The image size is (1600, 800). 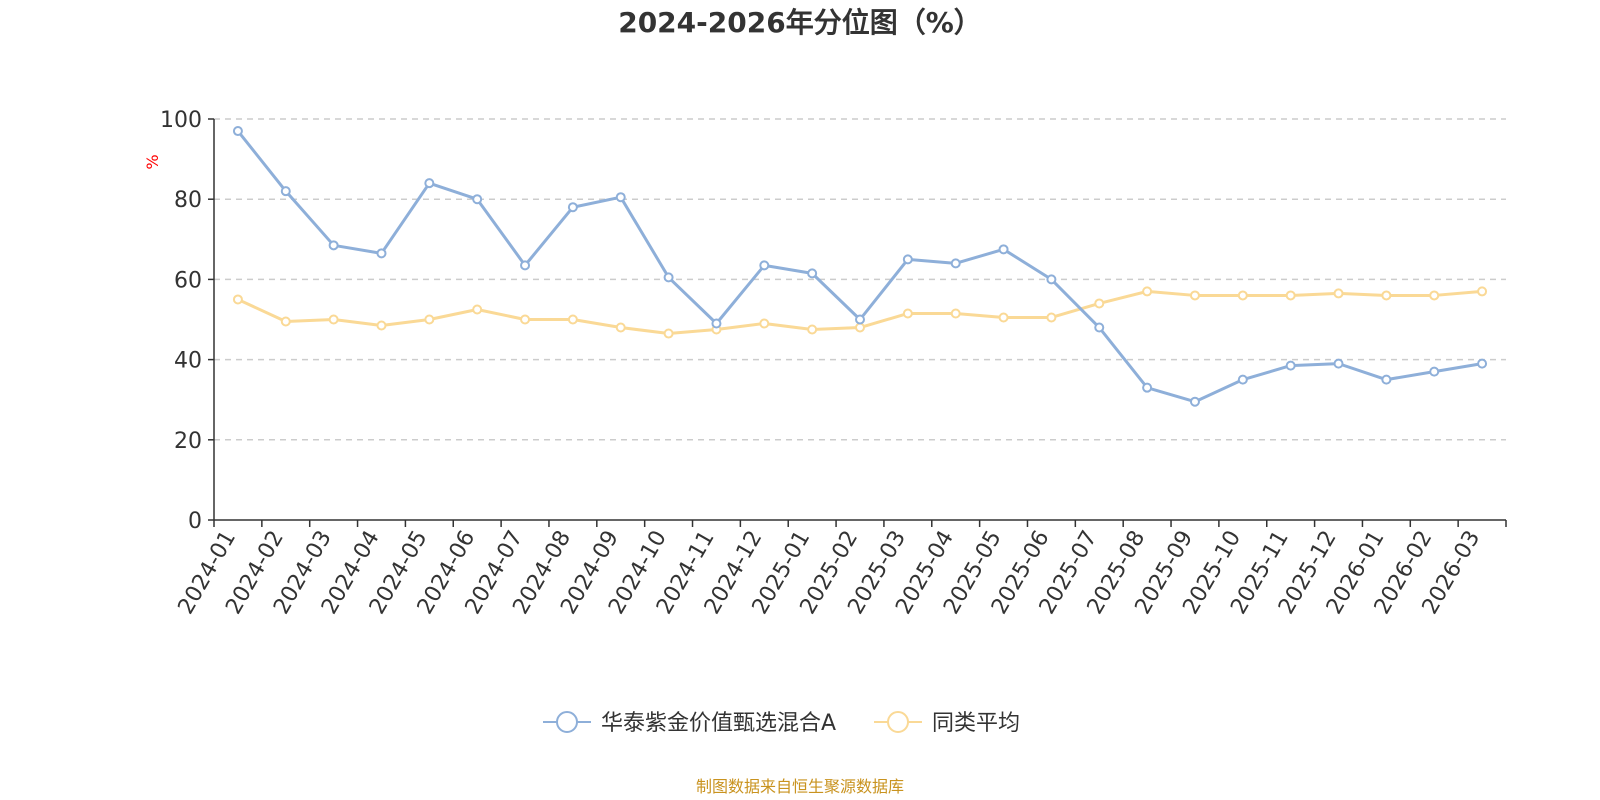 I want to click on y-axis-unit: %, so click(x=152, y=161).